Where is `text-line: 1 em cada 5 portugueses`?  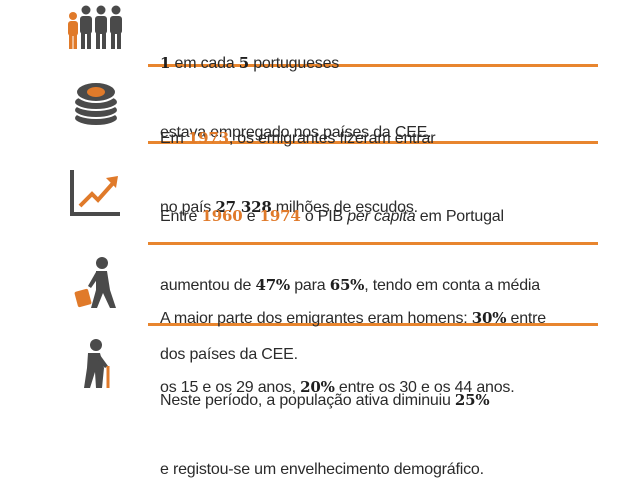 text-line: 1 em cada 5 portugueses is located at coordinates (295, 63).